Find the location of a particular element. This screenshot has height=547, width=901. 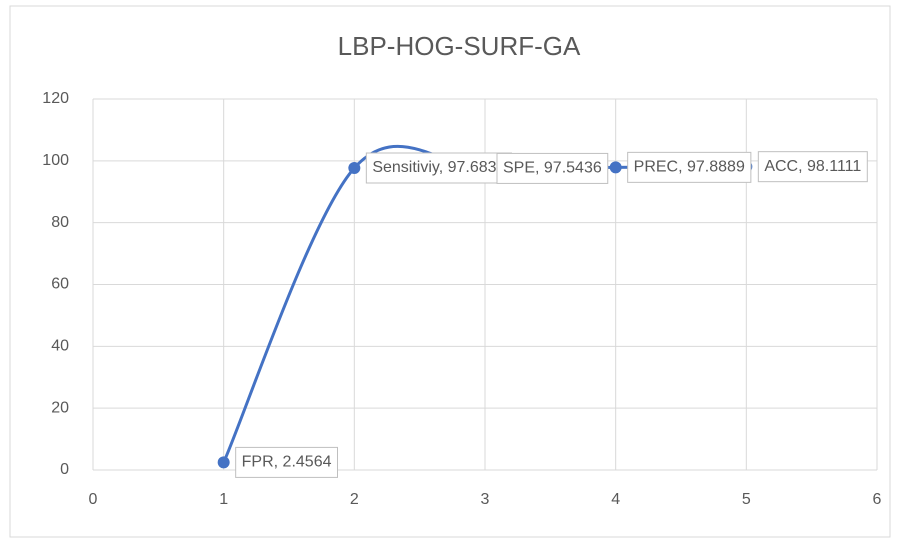

x-tick-label: 3 is located at coordinates (485, 499).